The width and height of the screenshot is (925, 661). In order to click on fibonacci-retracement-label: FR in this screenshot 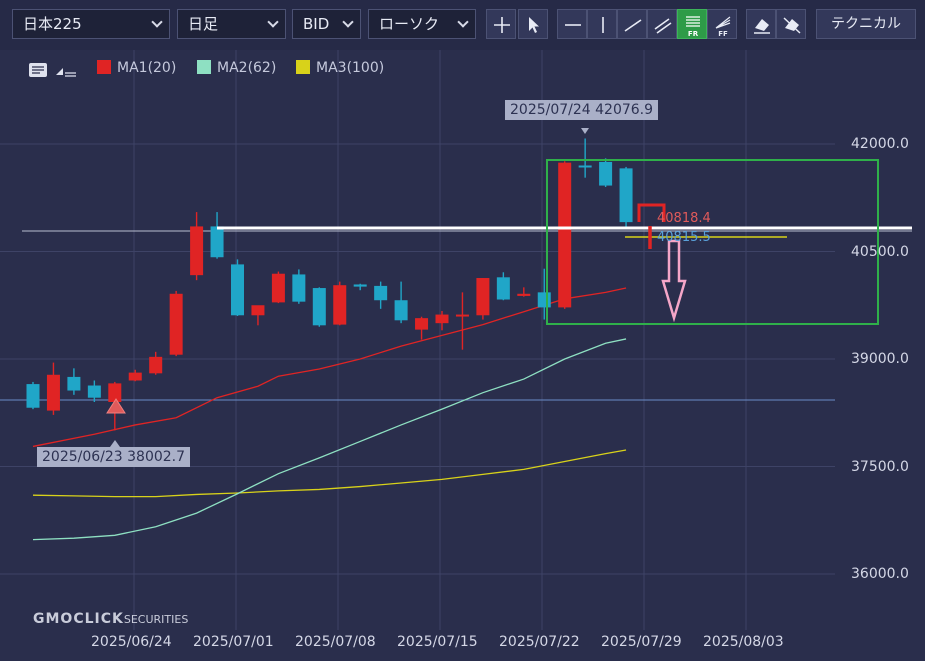, I will do `click(693, 34)`.